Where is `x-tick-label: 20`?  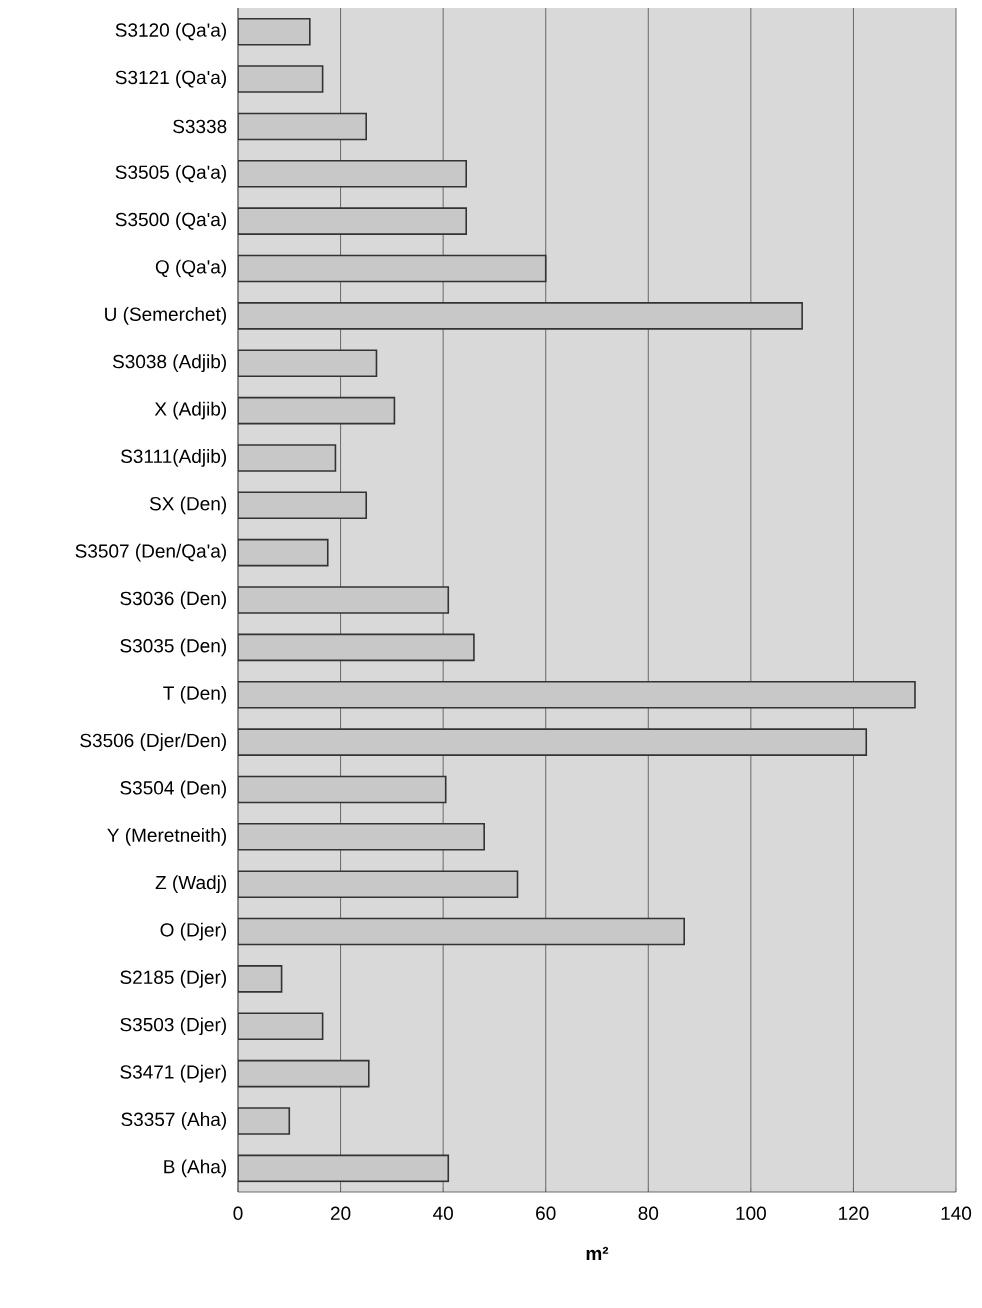
x-tick-label: 20 is located at coordinates (340, 1213).